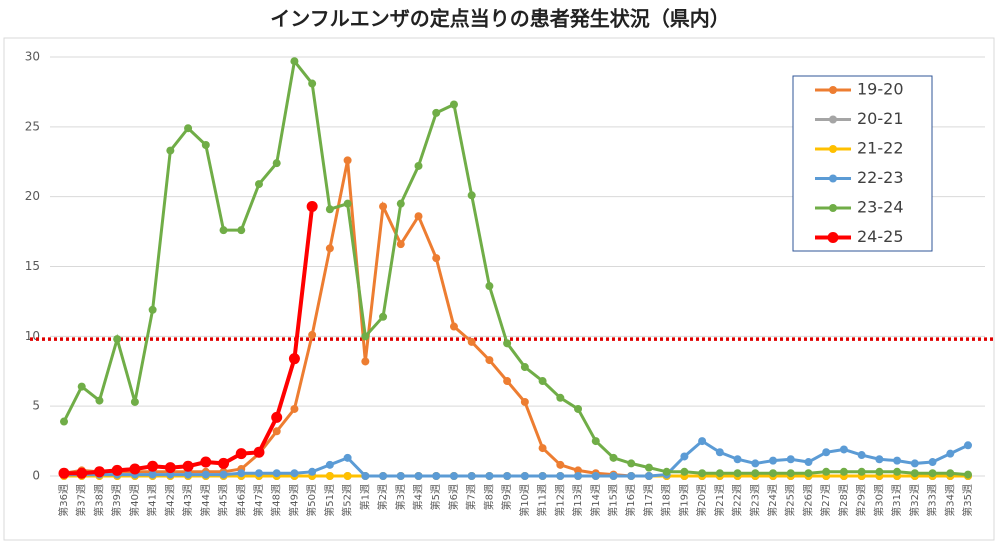  Describe the element at coordinates (63, 500) in the screenshot. I see `x-tick-label: 第36週` at that location.